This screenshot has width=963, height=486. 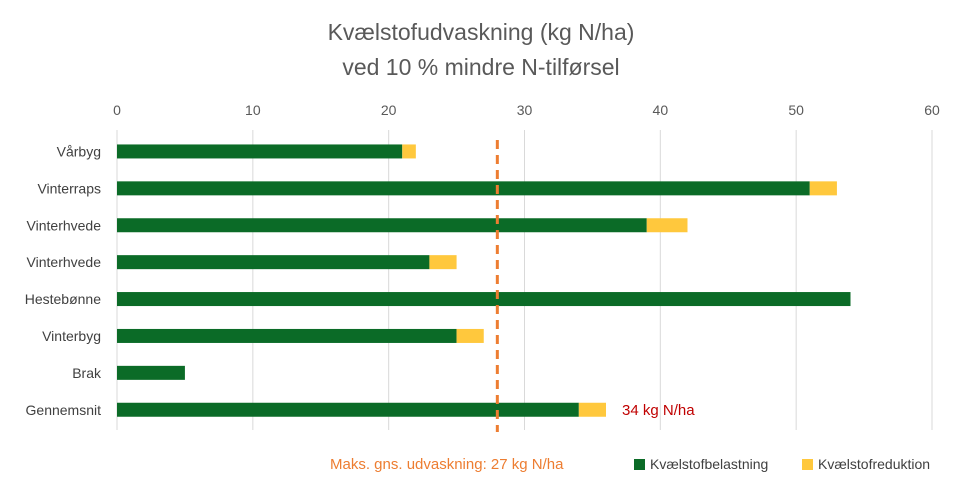 I want to click on x-axis: 0 10 20 30 40 50 60, so click(x=526, y=110).